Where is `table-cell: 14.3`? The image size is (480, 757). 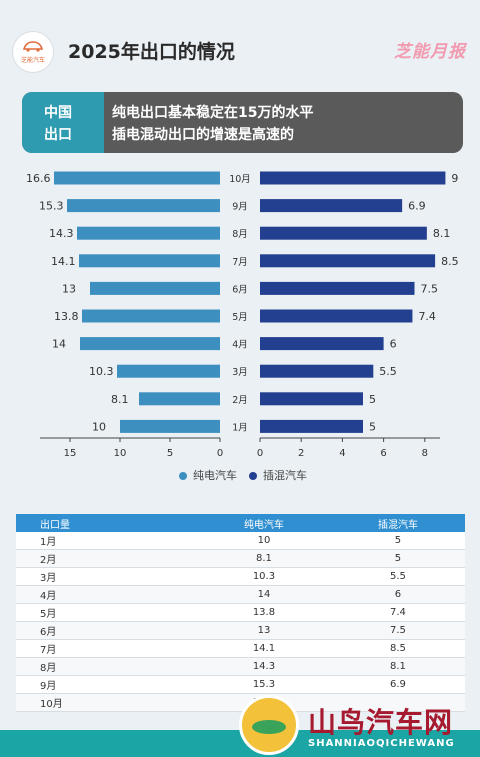
table-cell: 14.3 is located at coordinates (263, 666).